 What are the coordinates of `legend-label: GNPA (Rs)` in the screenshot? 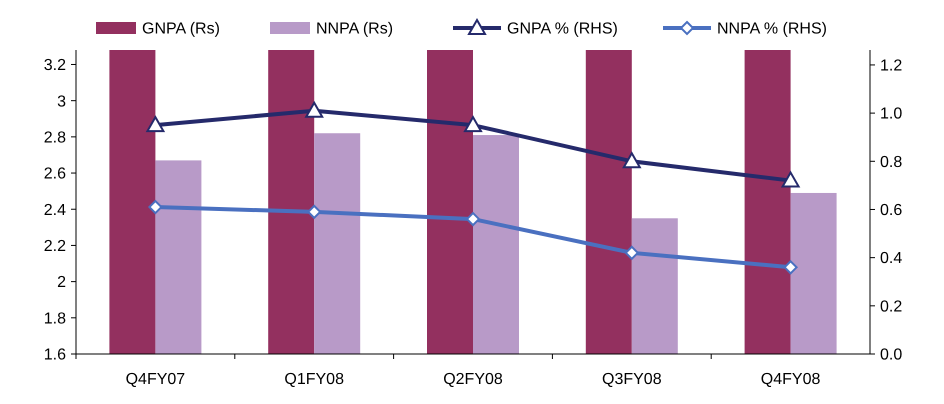 It's located at (181, 29).